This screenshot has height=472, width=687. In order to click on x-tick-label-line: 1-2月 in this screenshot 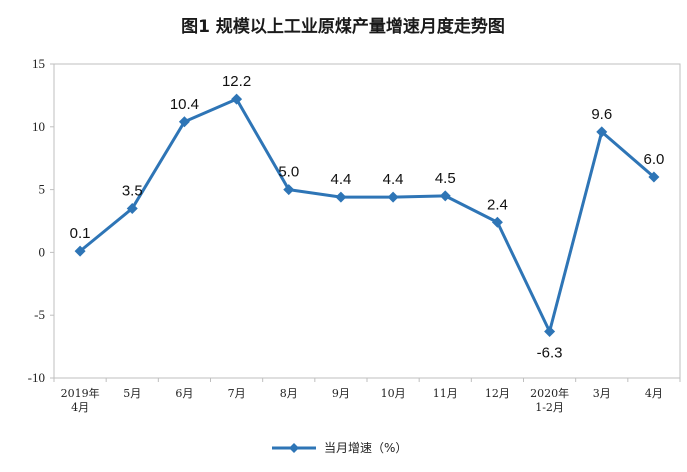, I will do `click(549, 407)`.